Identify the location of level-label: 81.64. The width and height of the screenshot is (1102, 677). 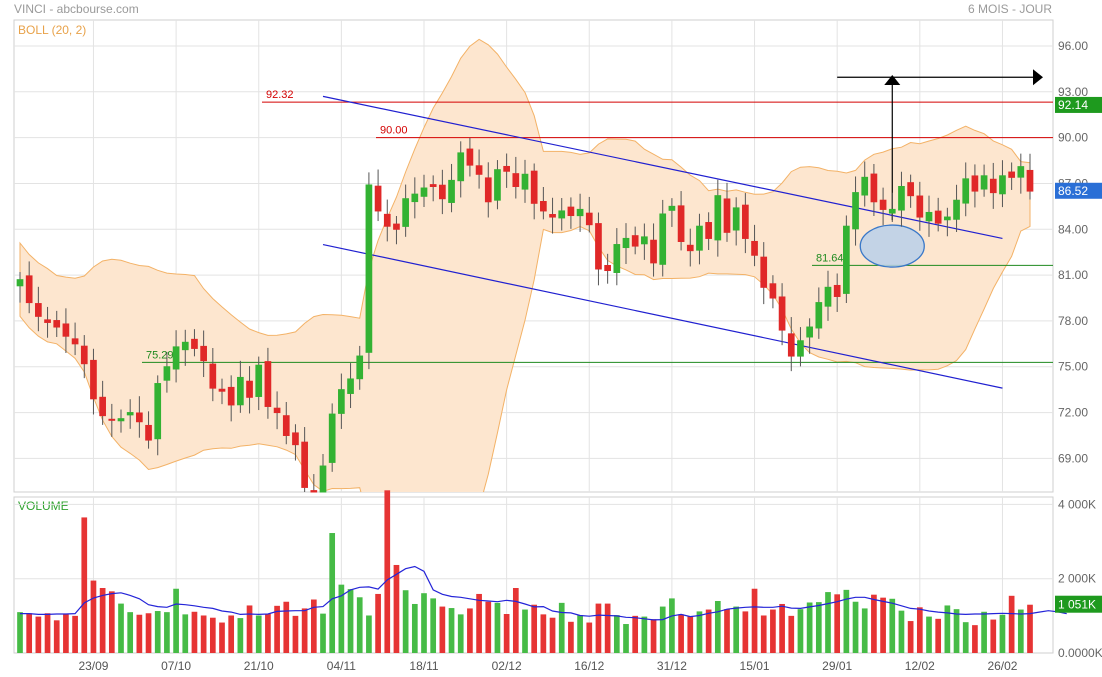
(830, 258).